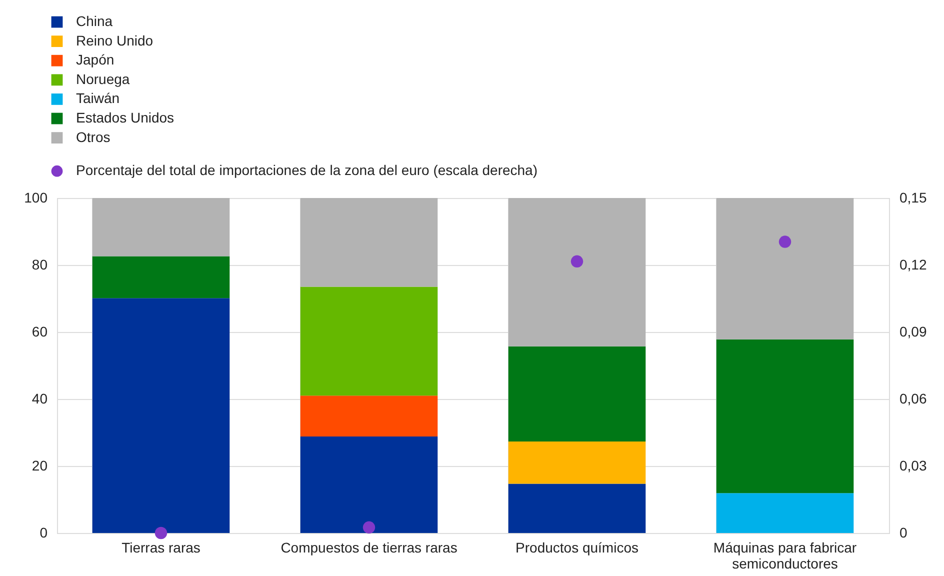  Describe the element at coordinates (94, 21) in the screenshot. I see `legend-label: China` at that location.